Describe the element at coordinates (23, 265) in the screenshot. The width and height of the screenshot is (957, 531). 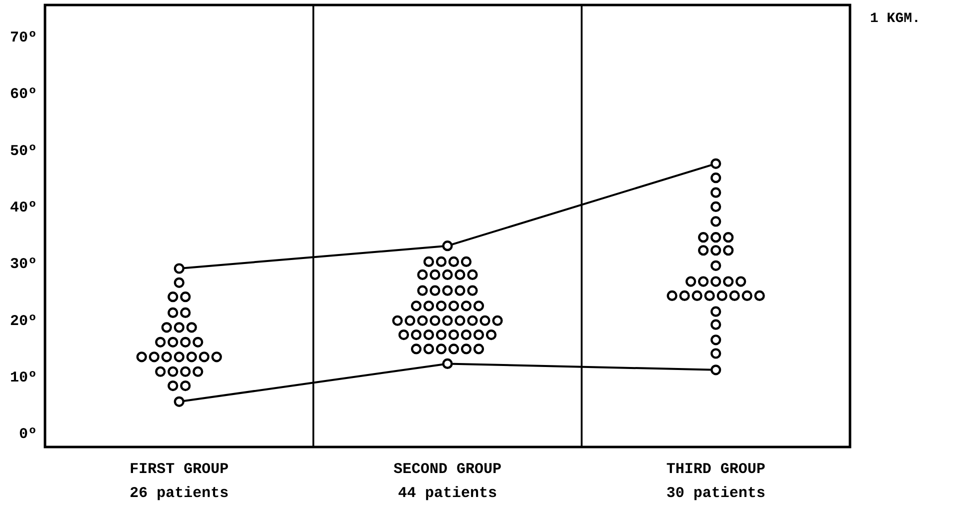
I see `y-tick-label: 30º` at that location.